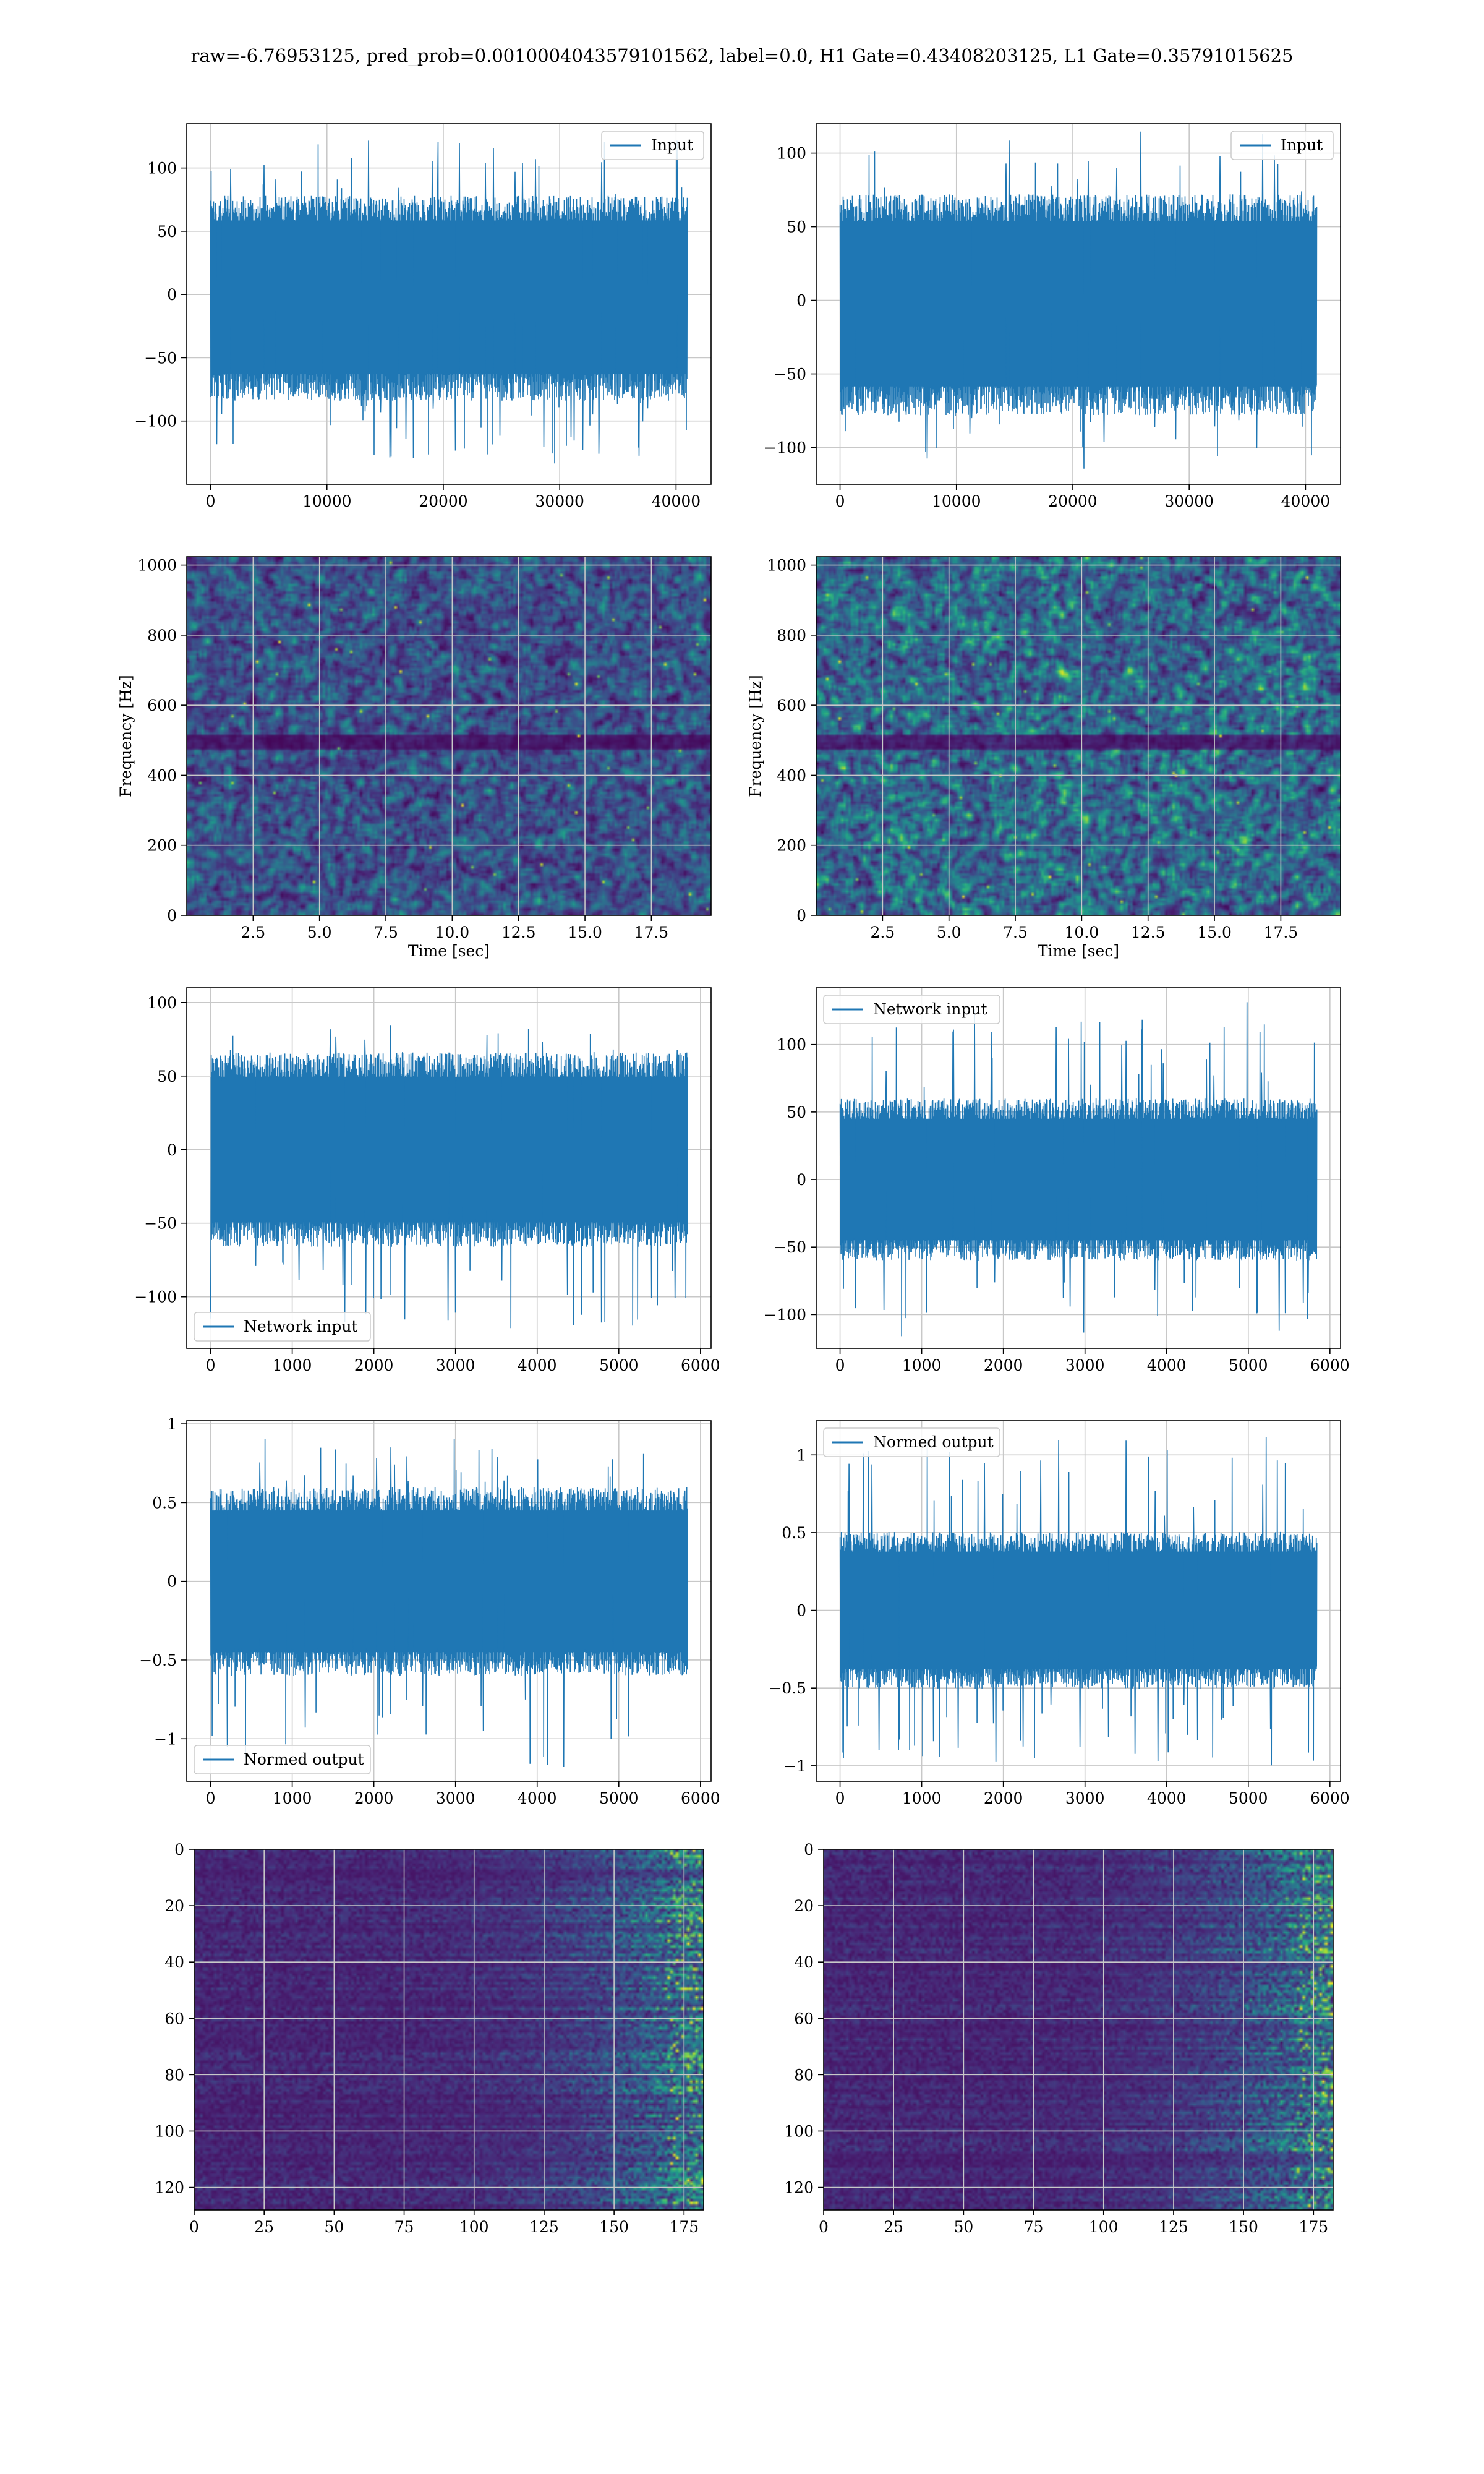  What do you see at coordinates (801, 916) in the screenshot?
I see `spectrogram-l1-ytick-label-0: 0` at bounding box center [801, 916].